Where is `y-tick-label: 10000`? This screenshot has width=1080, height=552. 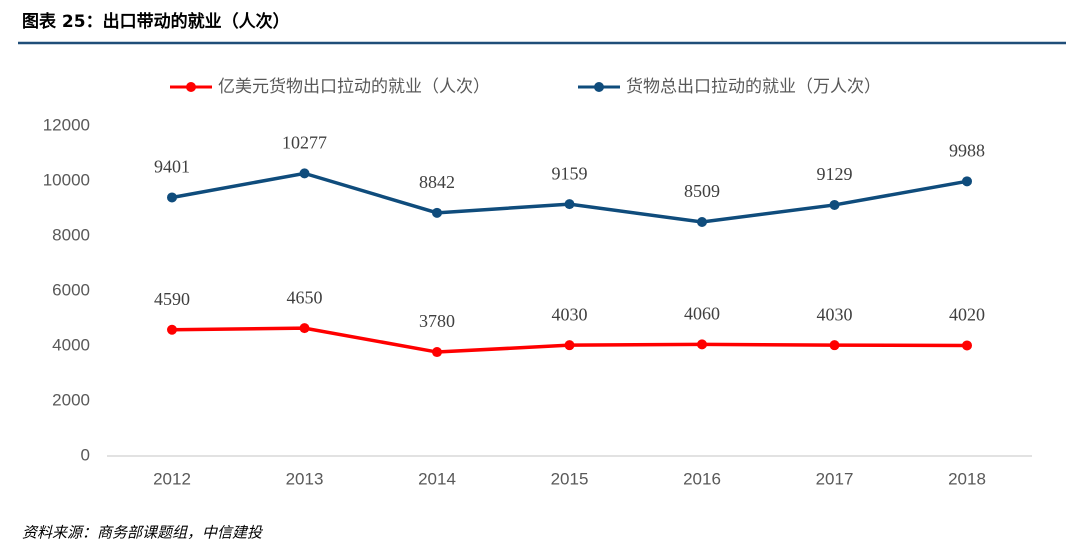
y-tick-label: 10000 is located at coordinates (66, 179).